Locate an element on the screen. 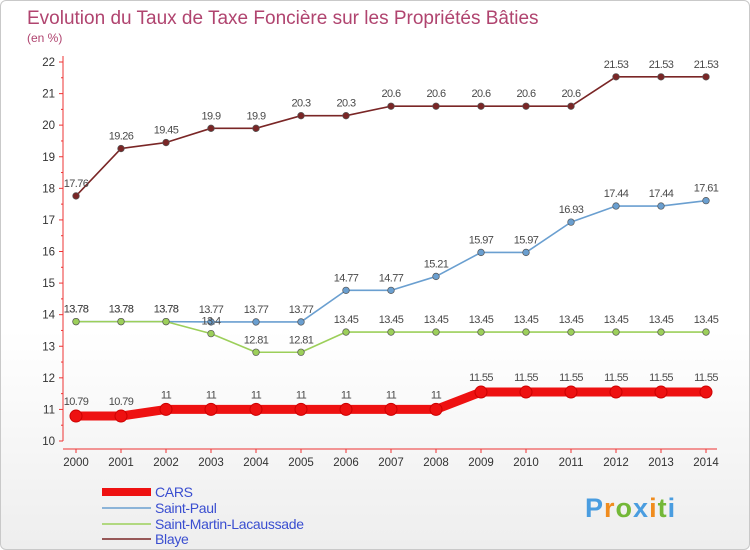 Image resolution: width=750 pixels, height=550 pixels. logo-text: Proxiti is located at coordinates (630, 508).